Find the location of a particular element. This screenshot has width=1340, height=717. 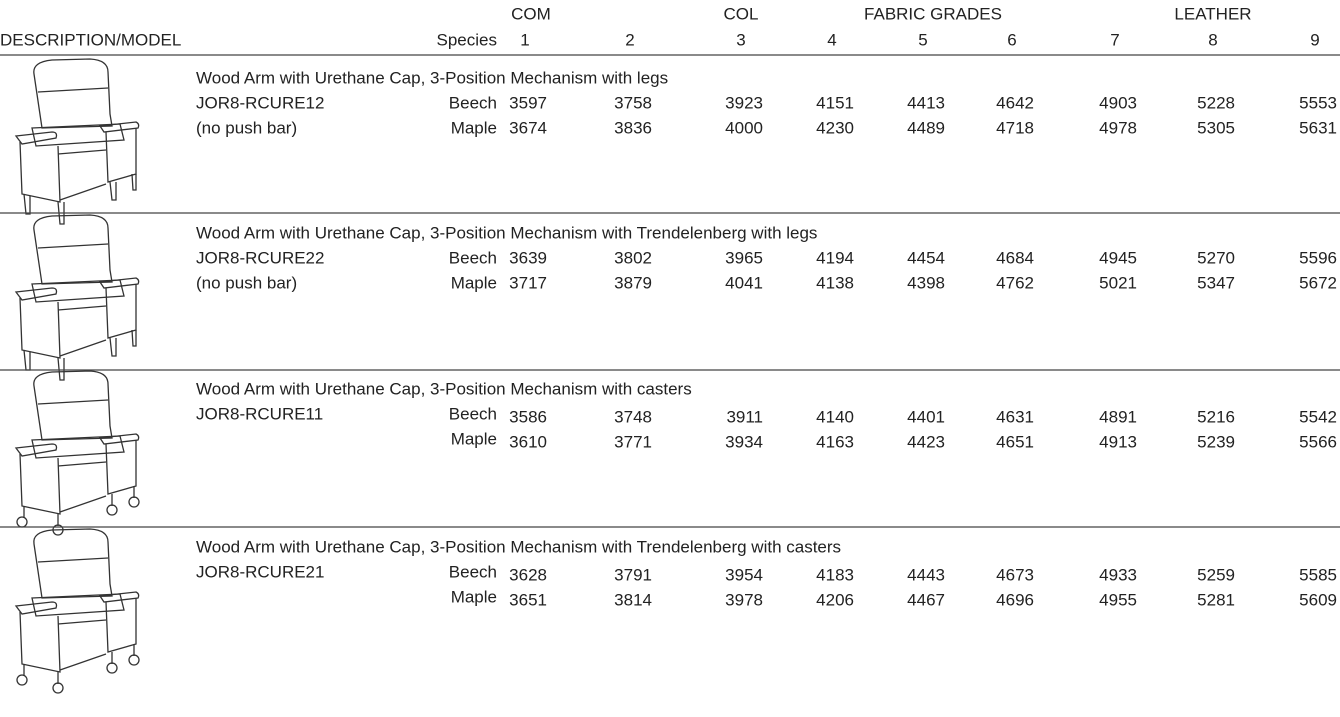

price: 4138 is located at coordinates (835, 282).